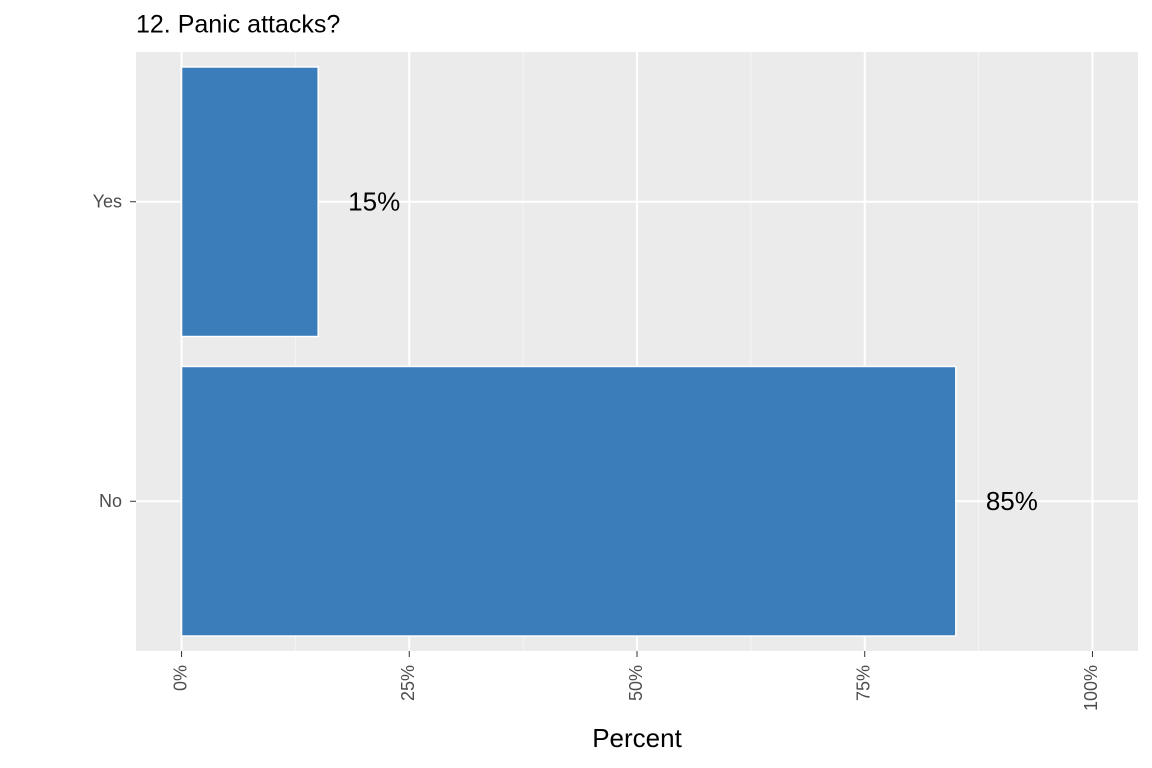 The image size is (1152, 768). I want to click on x-tick-label: 0%, so click(180, 678).